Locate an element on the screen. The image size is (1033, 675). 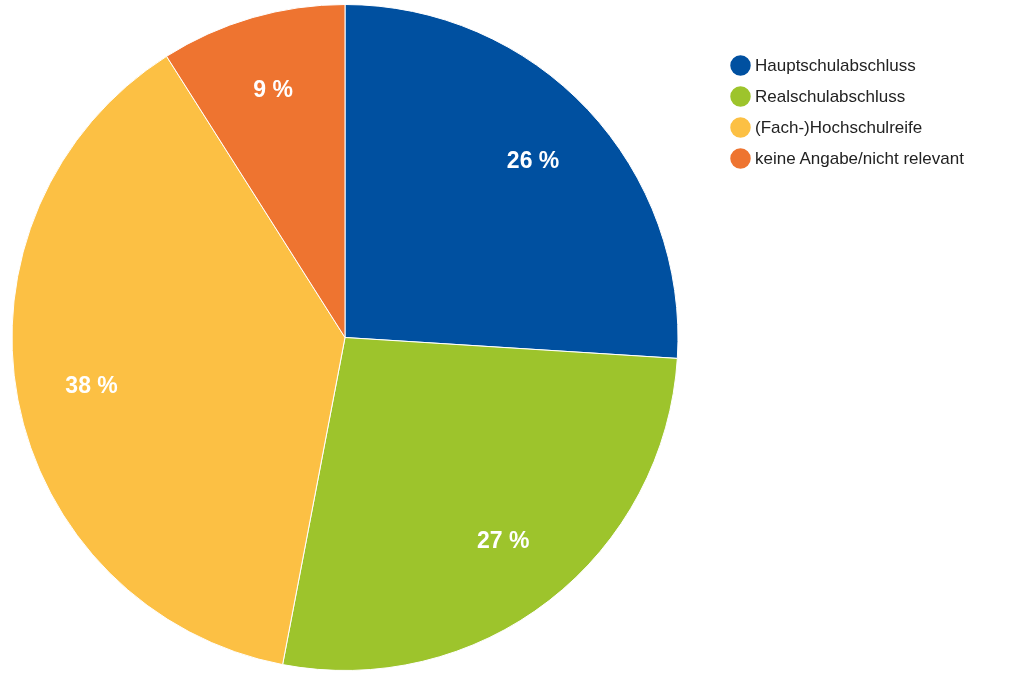
legend-label: Realschulabschluss is located at coordinates (830, 96).